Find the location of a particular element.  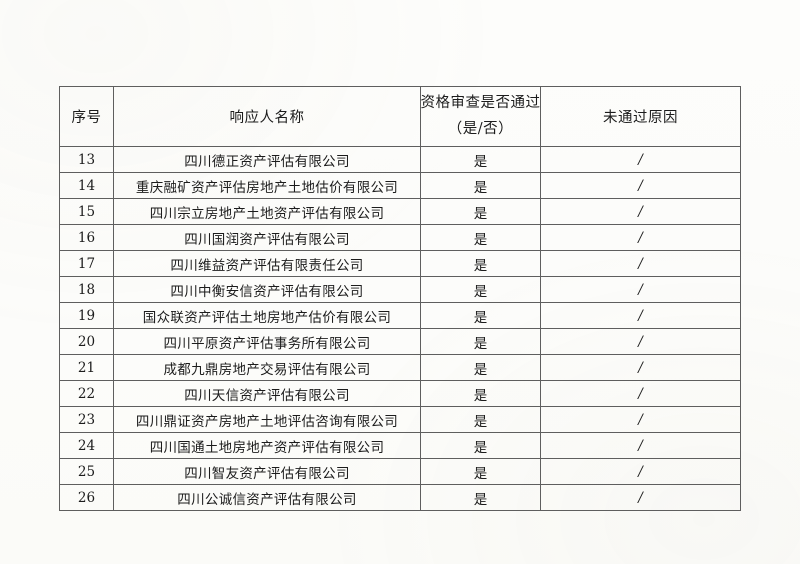

table-row: 13 四川德正资产评估有限公司是 / is located at coordinates (400, 159).